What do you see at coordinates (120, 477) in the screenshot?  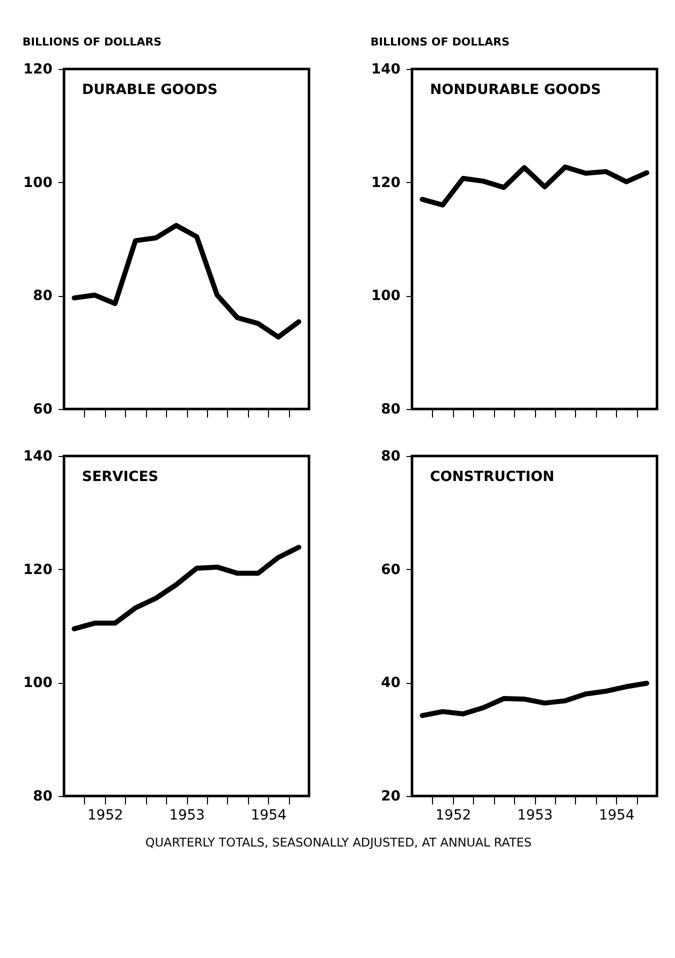 I see `text: SERVICES` at bounding box center [120, 477].